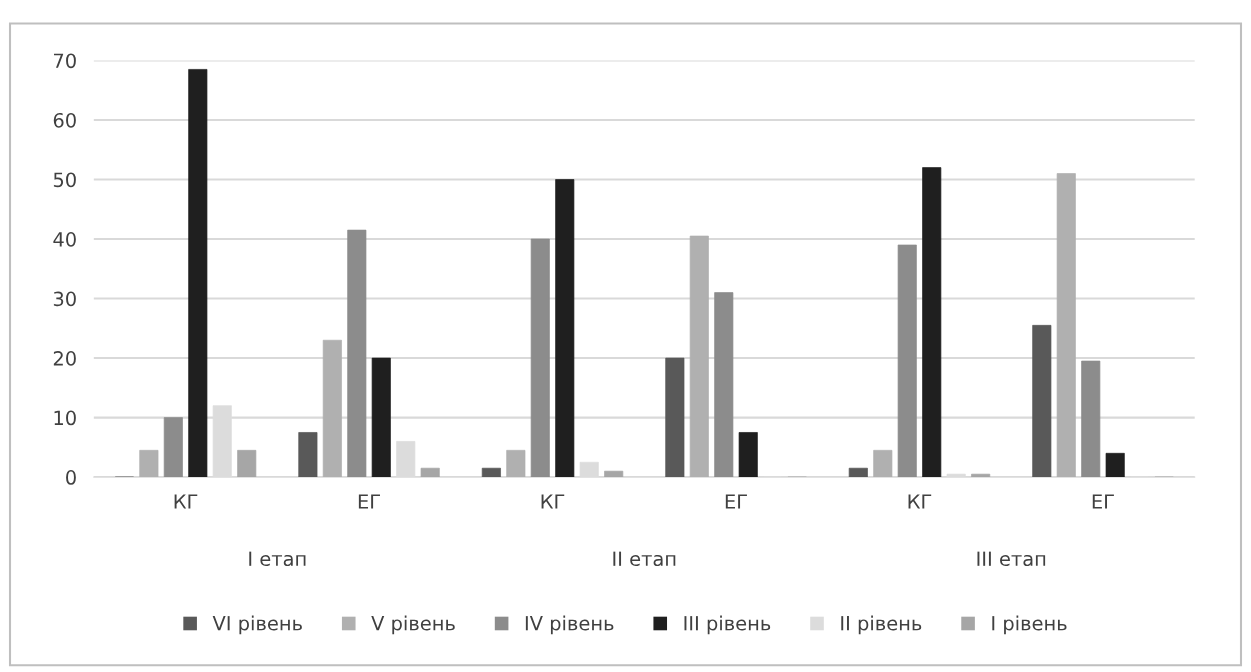  What do you see at coordinates (413, 625) in the screenshot?
I see `legend-label: V рівень` at bounding box center [413, 625].